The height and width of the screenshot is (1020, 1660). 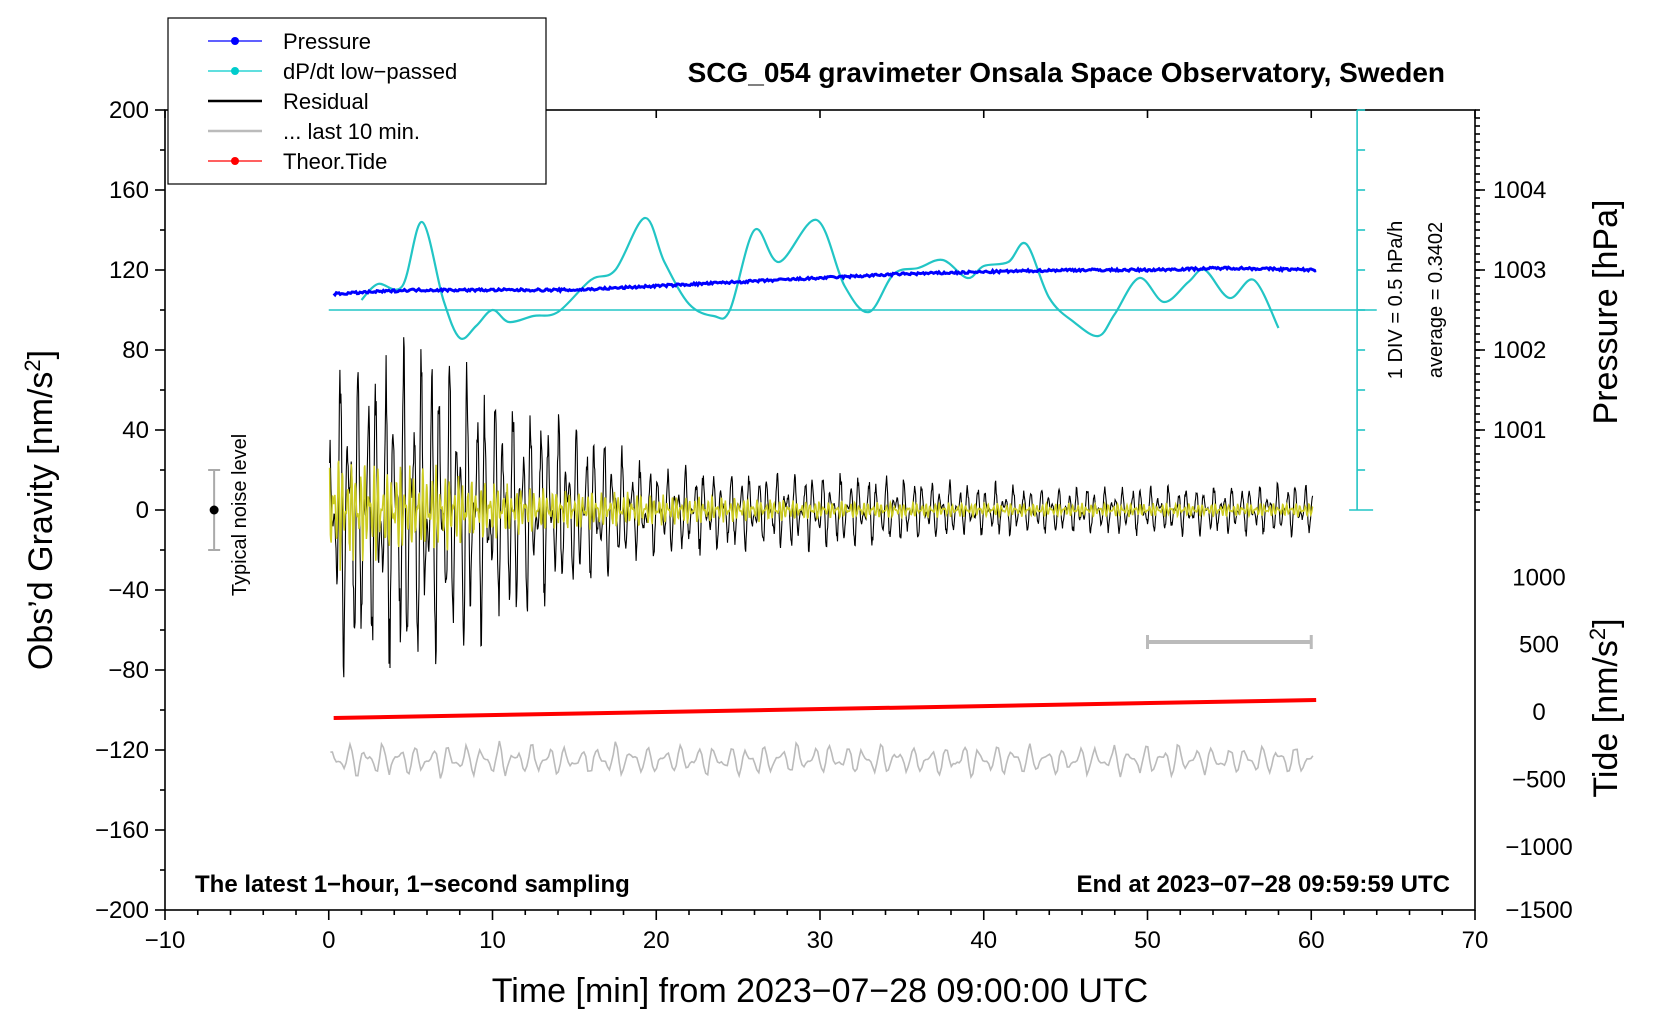 I want to click on dpdt-div-label: 1 DIV = 0.5 hPa/h, so click(x=1396, y=300).